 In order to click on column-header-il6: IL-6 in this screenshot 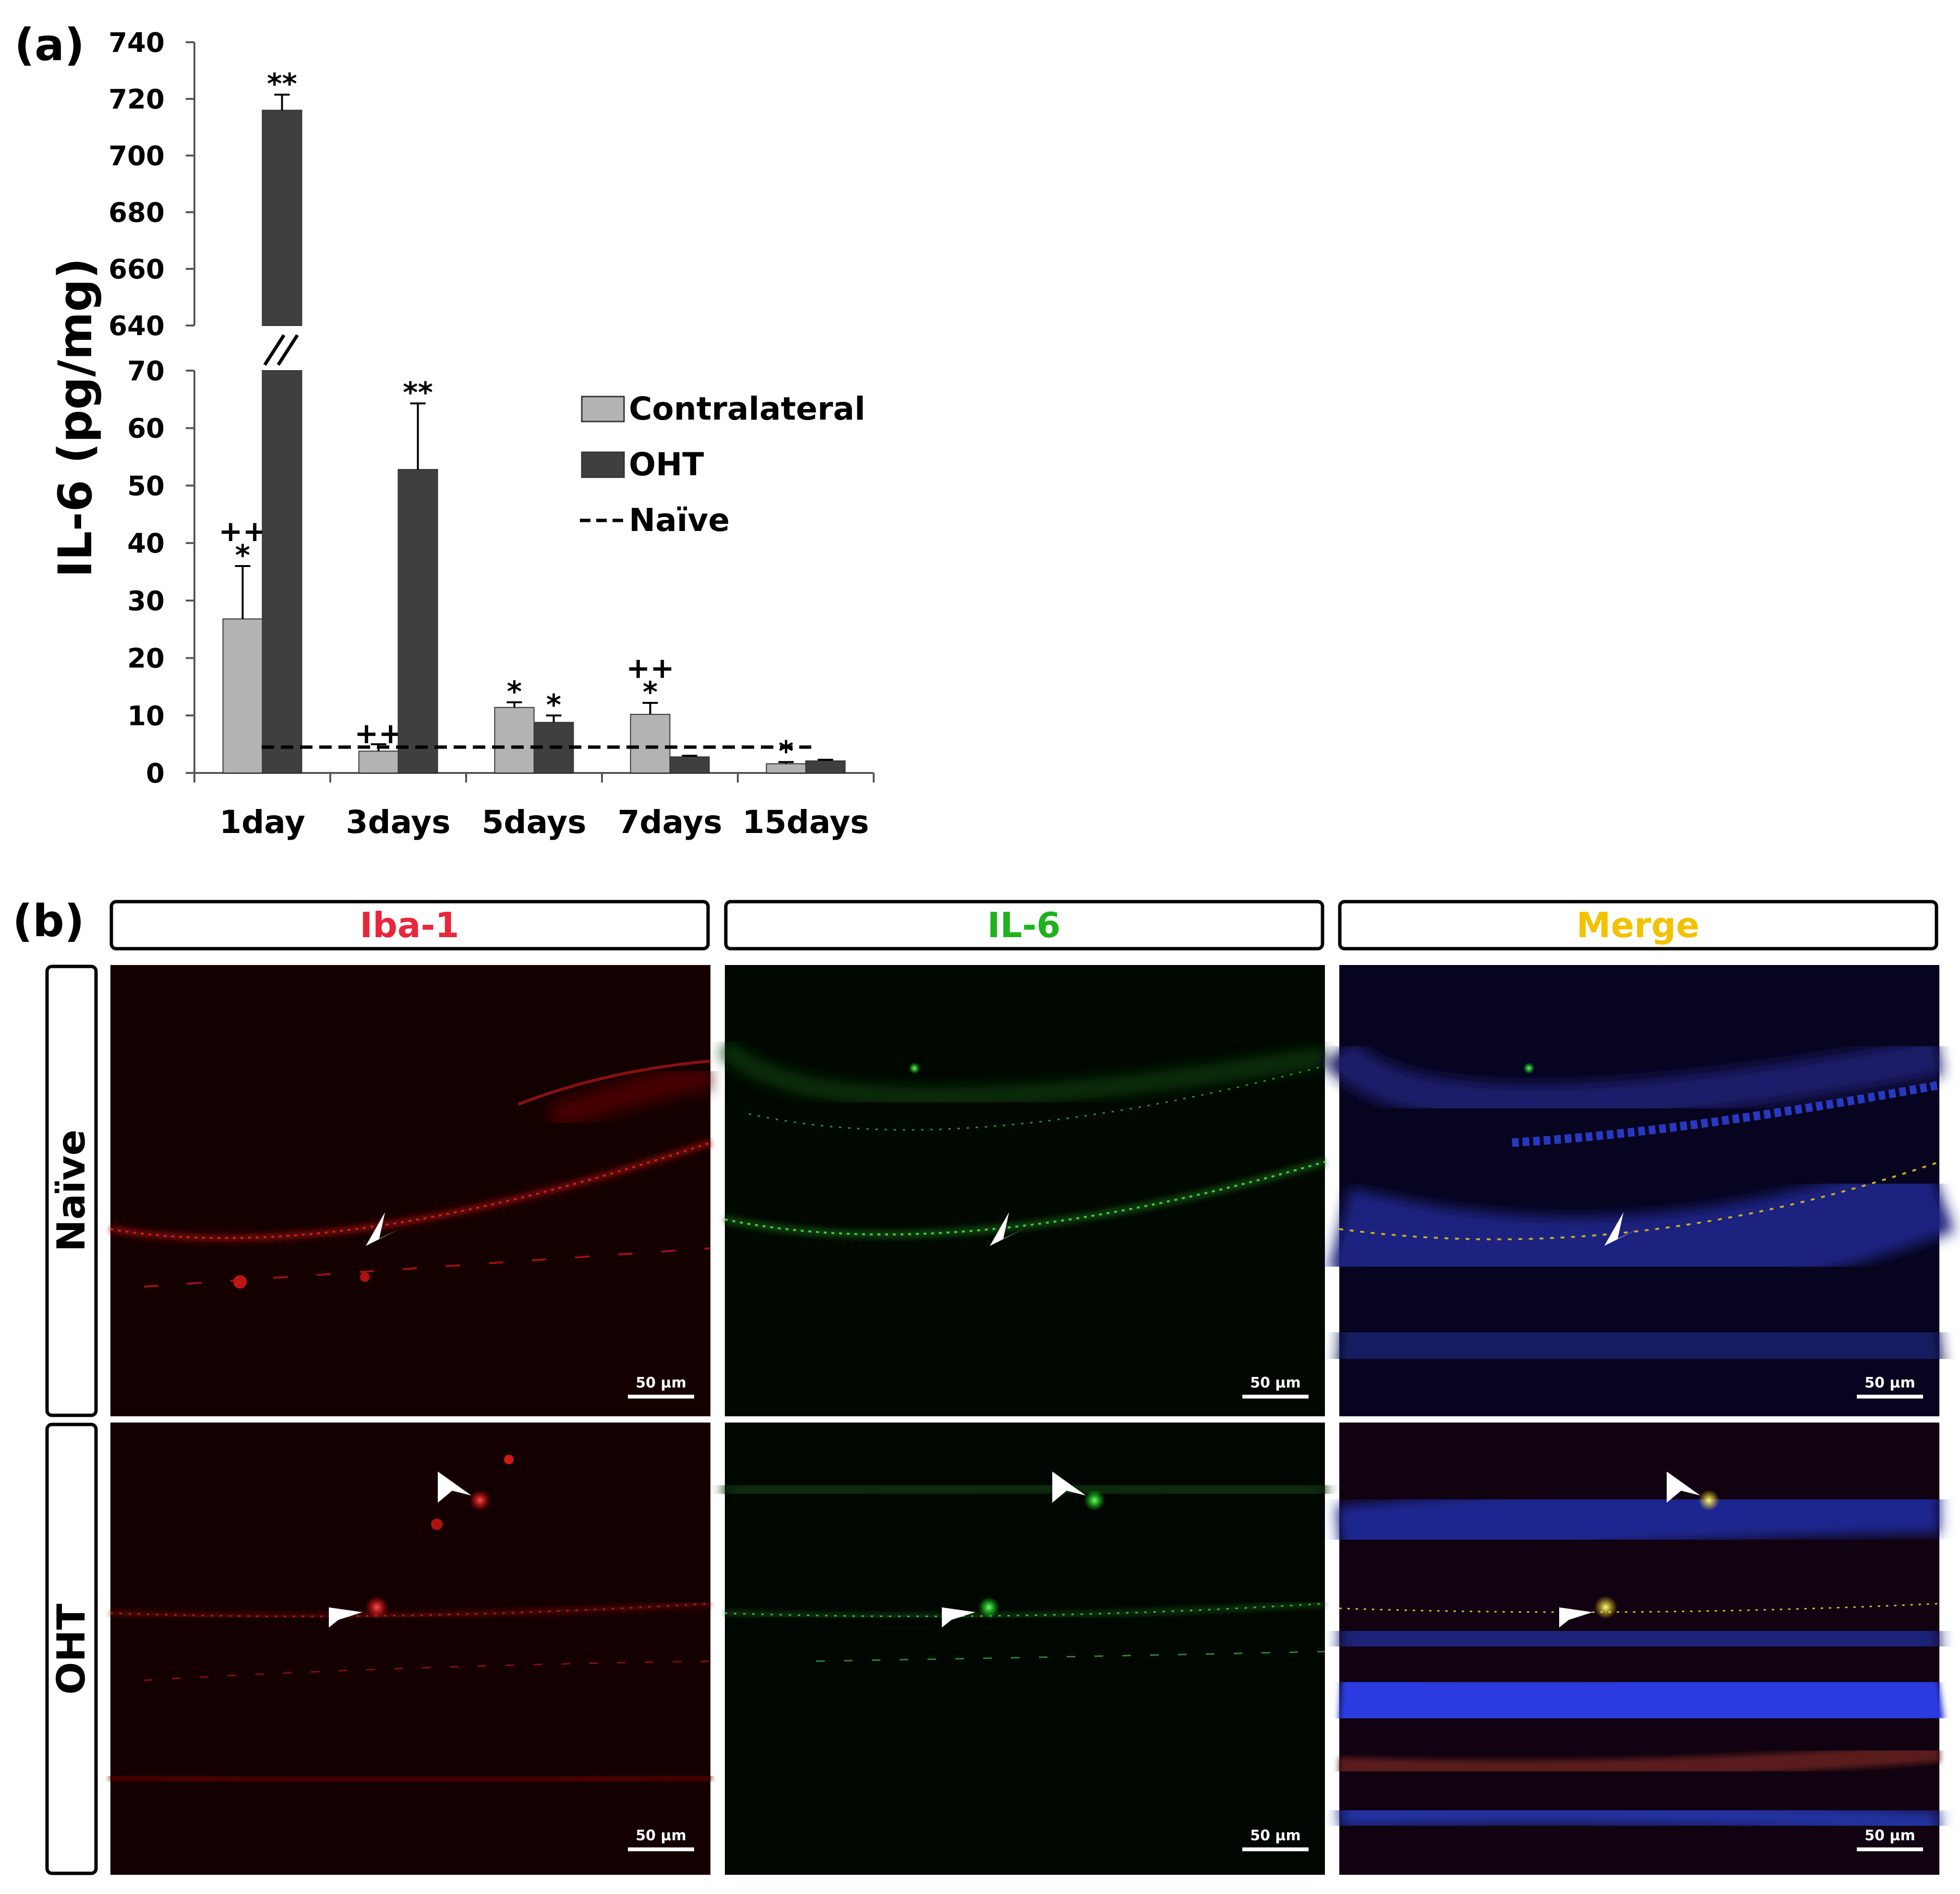, I will do `click(1024, 925)`.